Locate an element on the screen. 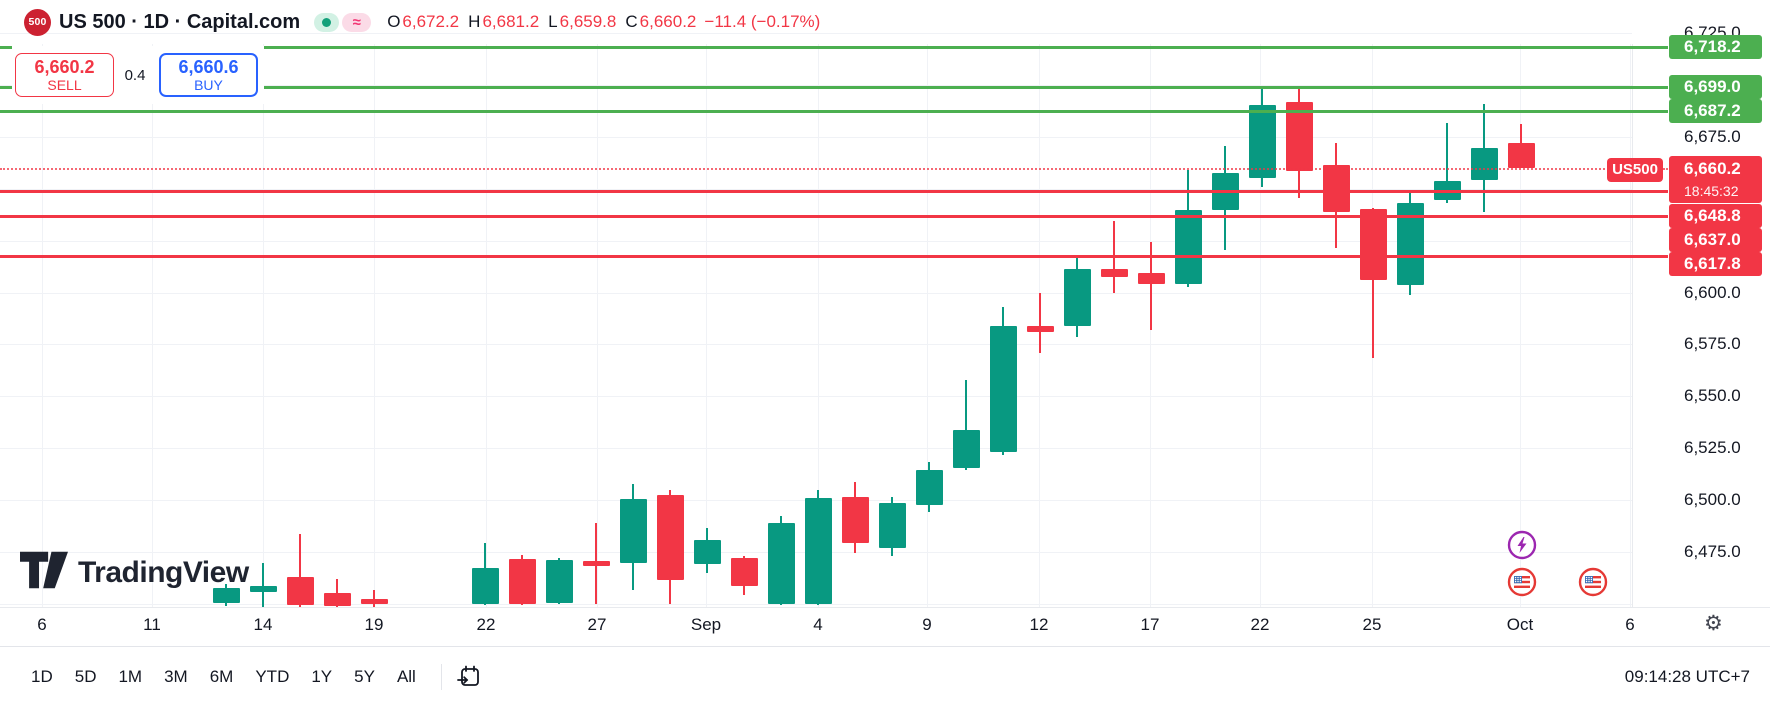 Image resolution: width=1770 pixels, height=706 pixels. support-price-badge: 6,637.0 is located at coordinates (1715, 240).